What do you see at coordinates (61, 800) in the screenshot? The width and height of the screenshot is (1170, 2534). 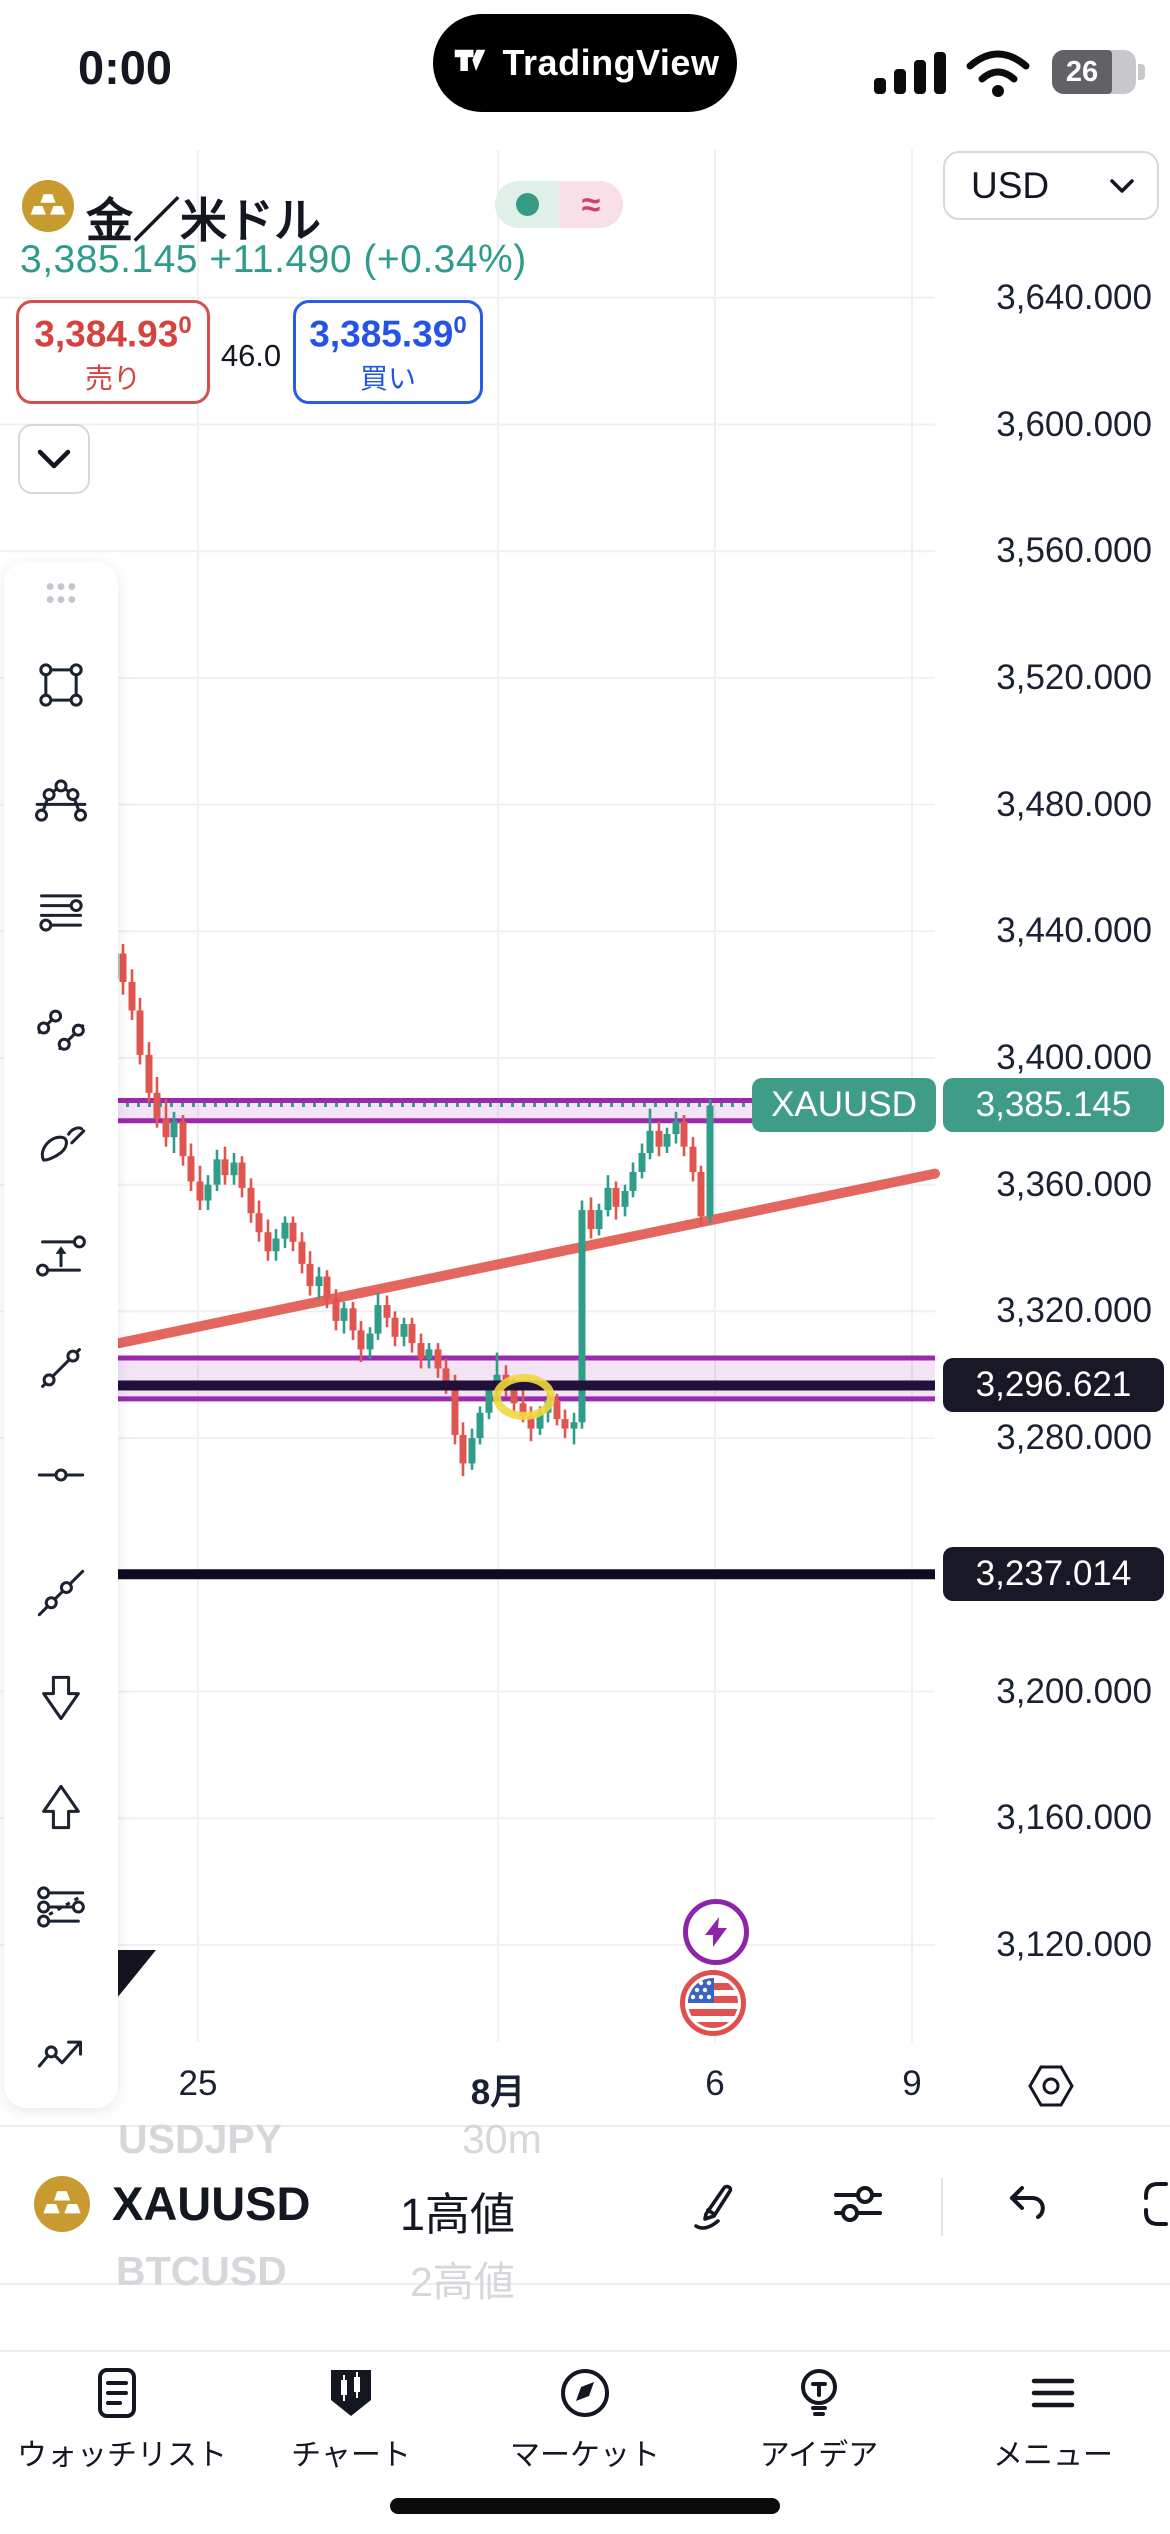 I see `tool-xabcd-pattern` at bounding box center [61, 800].